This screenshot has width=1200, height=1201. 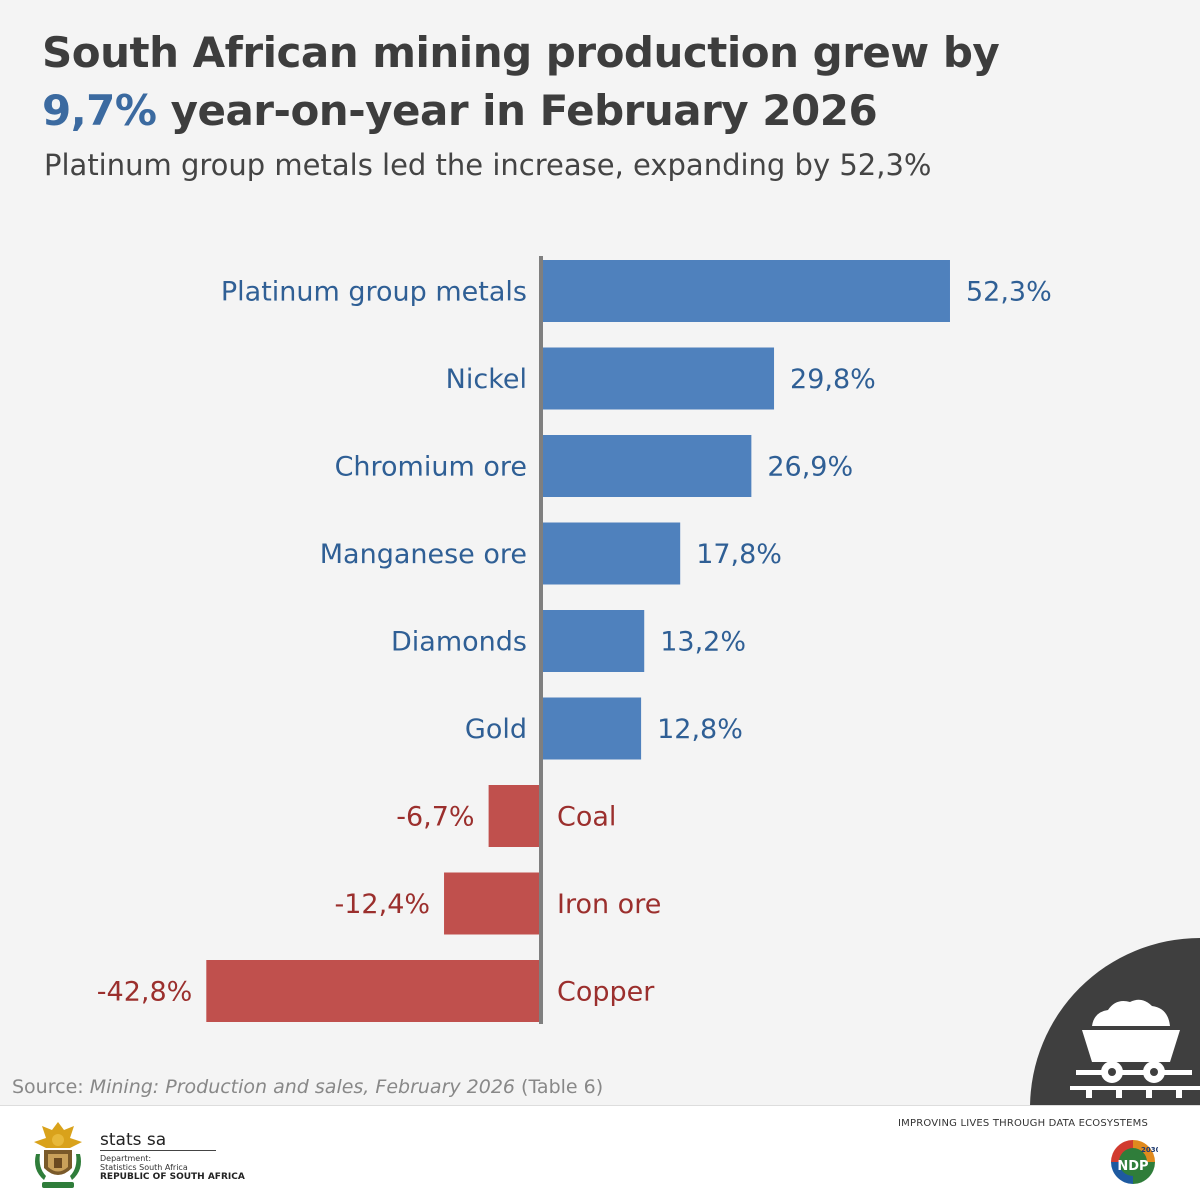 I want to click on mine-cart-icon, so click(x=1115, y=1021).